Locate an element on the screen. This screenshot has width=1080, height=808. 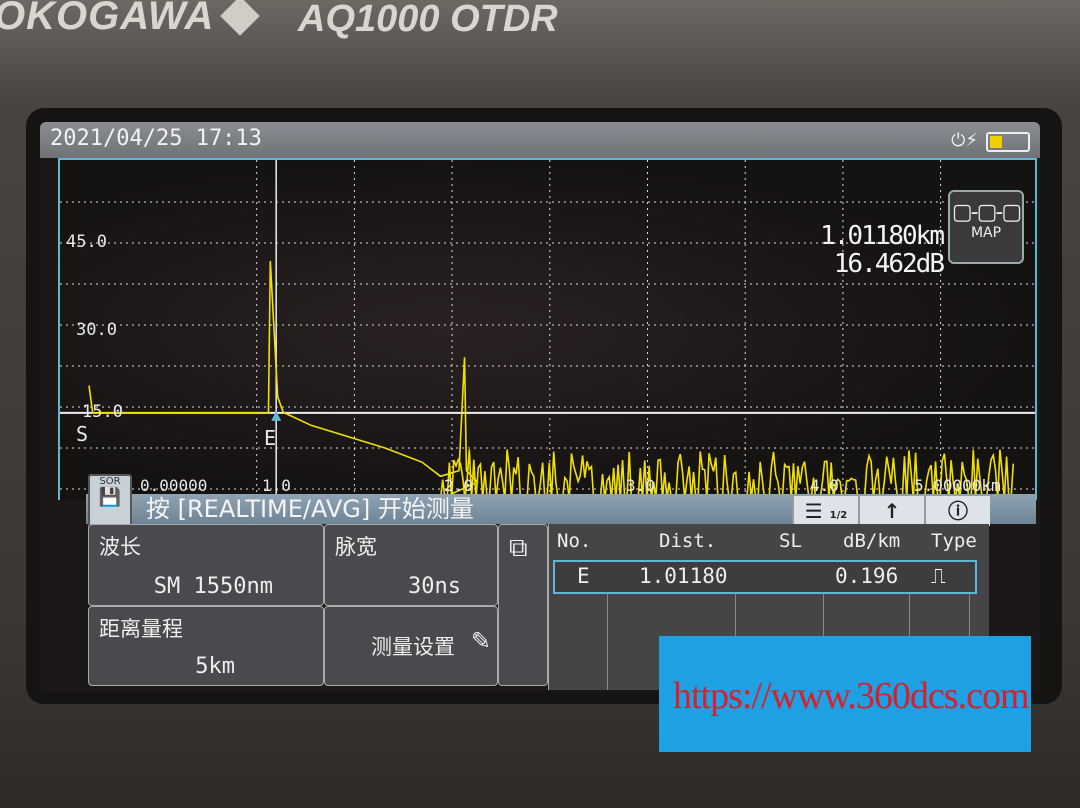
watermark: https://www.360dcs.com is located at coordinates (845, 694).